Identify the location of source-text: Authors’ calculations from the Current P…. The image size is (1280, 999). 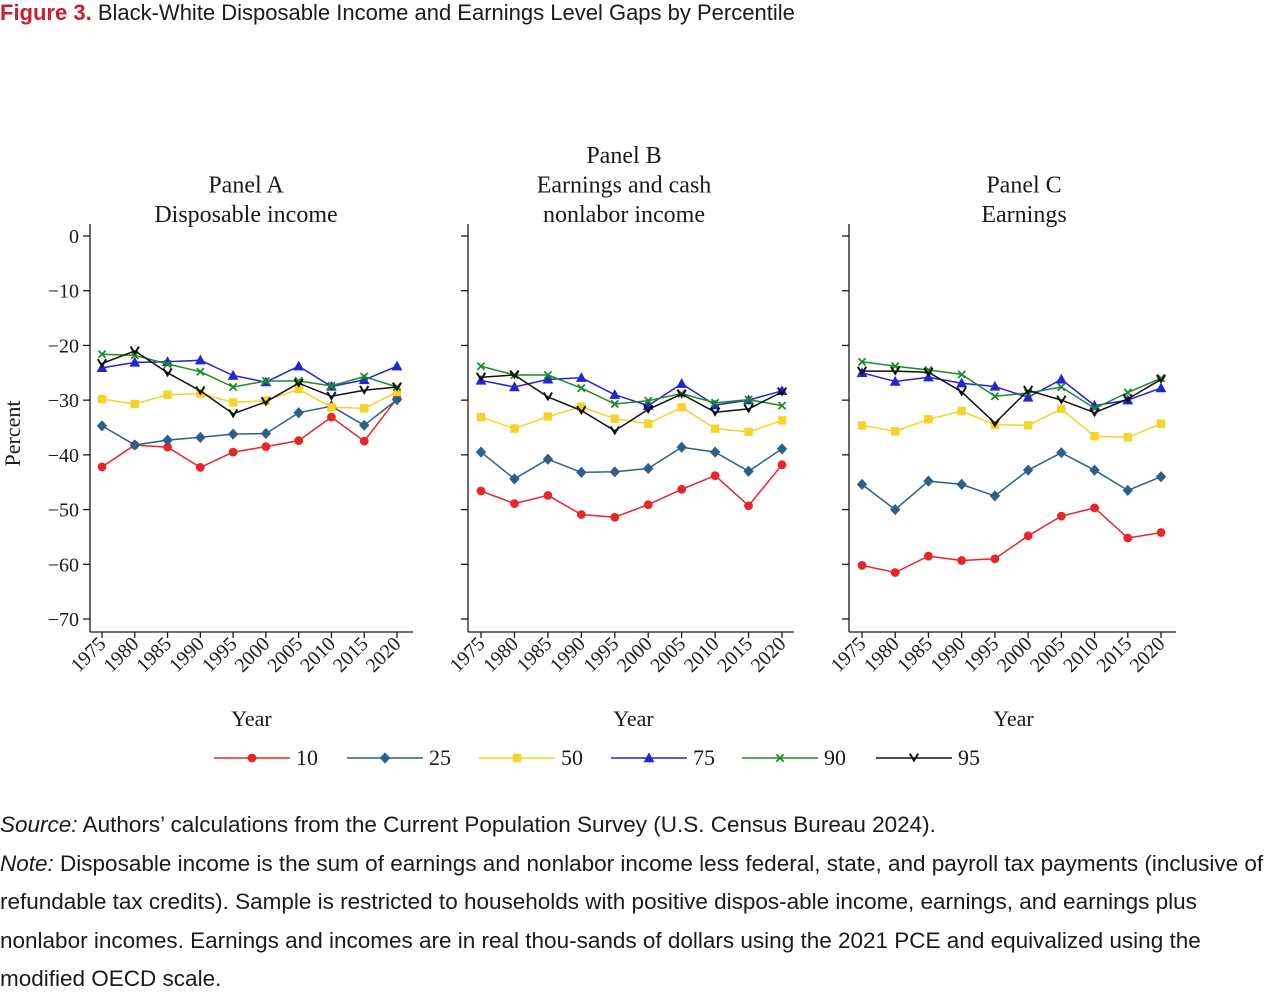
(509, 824).